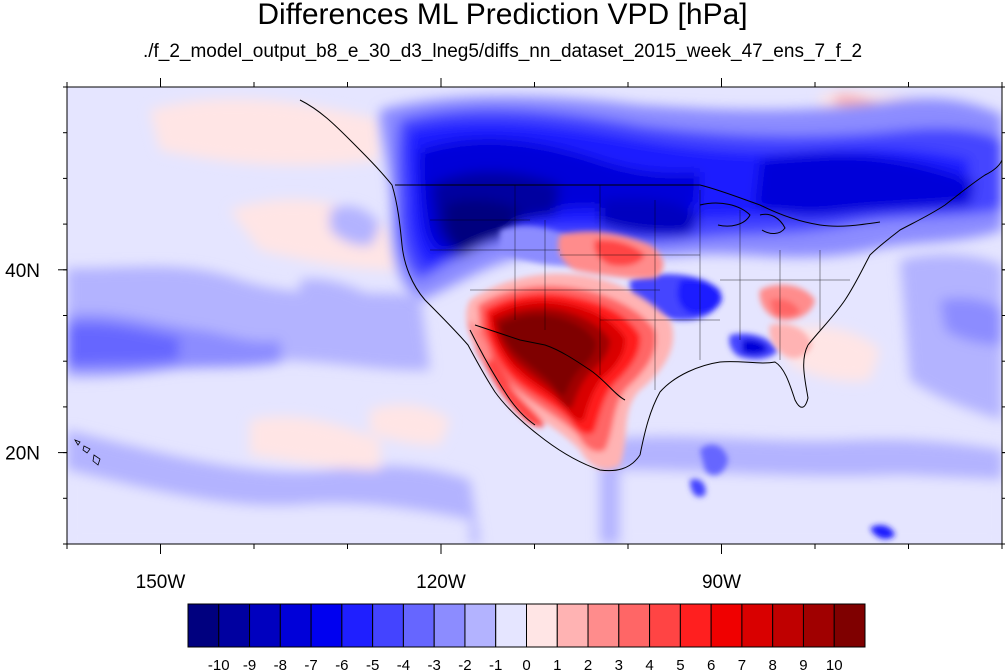 This screenshot has height=672, width=1005. I want to click on colorbar-label: 2, so click(588, 664).